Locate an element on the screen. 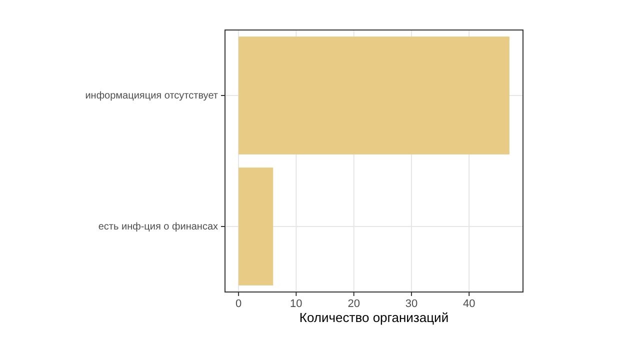 This screenshot has width=620, height=341. x-axis-title: Количество организаций is located at coordinates (374, 317).